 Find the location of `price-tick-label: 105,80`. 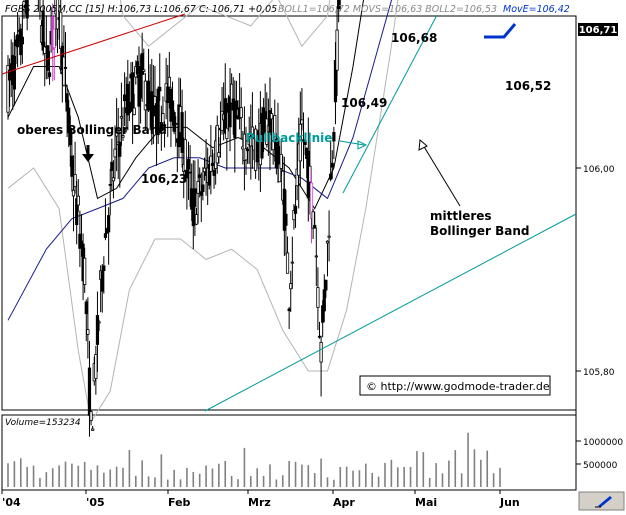

price-tick-label: 105,80 is located at coordinates (599, 373).